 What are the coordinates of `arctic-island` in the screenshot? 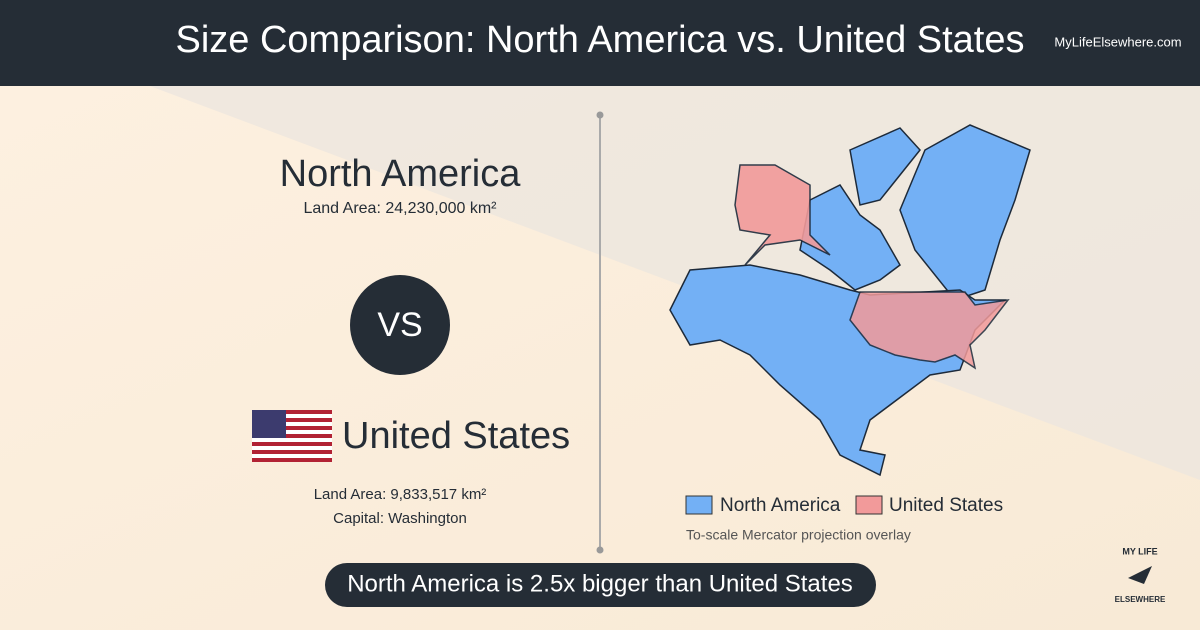 It's located at (885, 166).